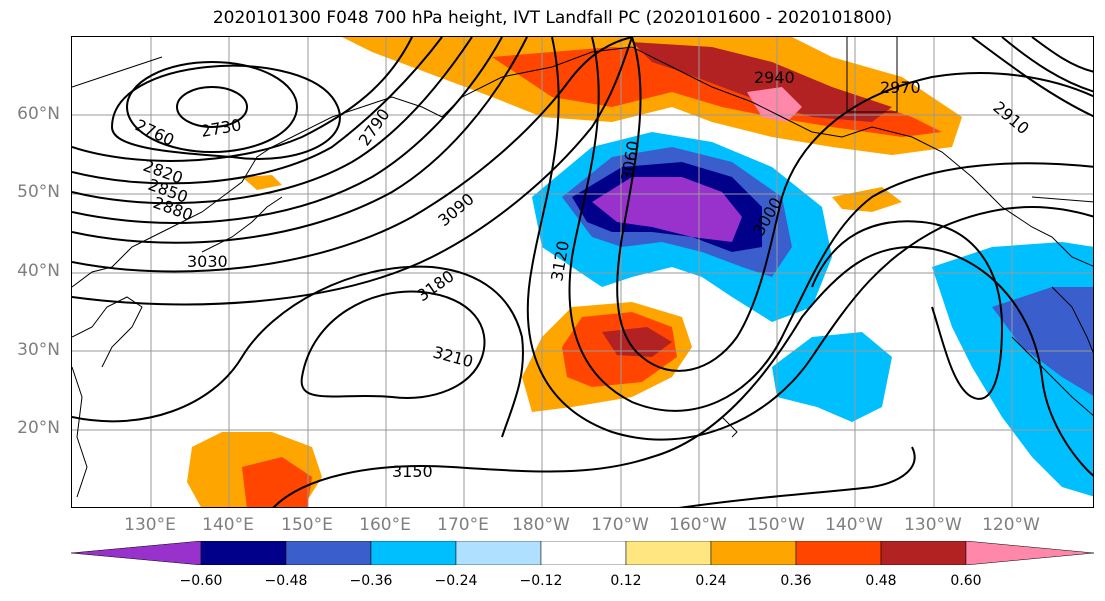  What do you see at coordinates (228, 525) in the screenshot?
I see `lon-label-140e: 140°E` at bounding box center [228, 525].